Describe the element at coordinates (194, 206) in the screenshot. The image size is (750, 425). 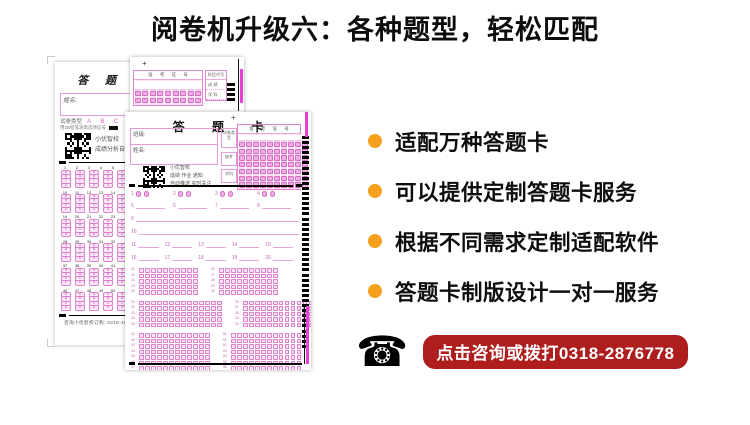
I see `blank-item: 6` at that location.